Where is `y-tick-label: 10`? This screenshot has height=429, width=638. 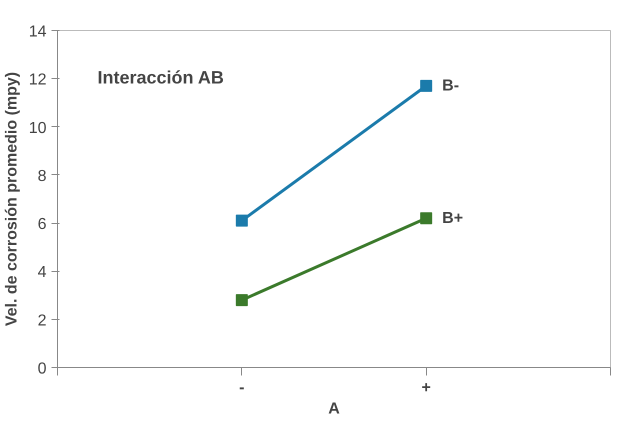
y-tick-label: 10 is located at coordinates (37, 128).